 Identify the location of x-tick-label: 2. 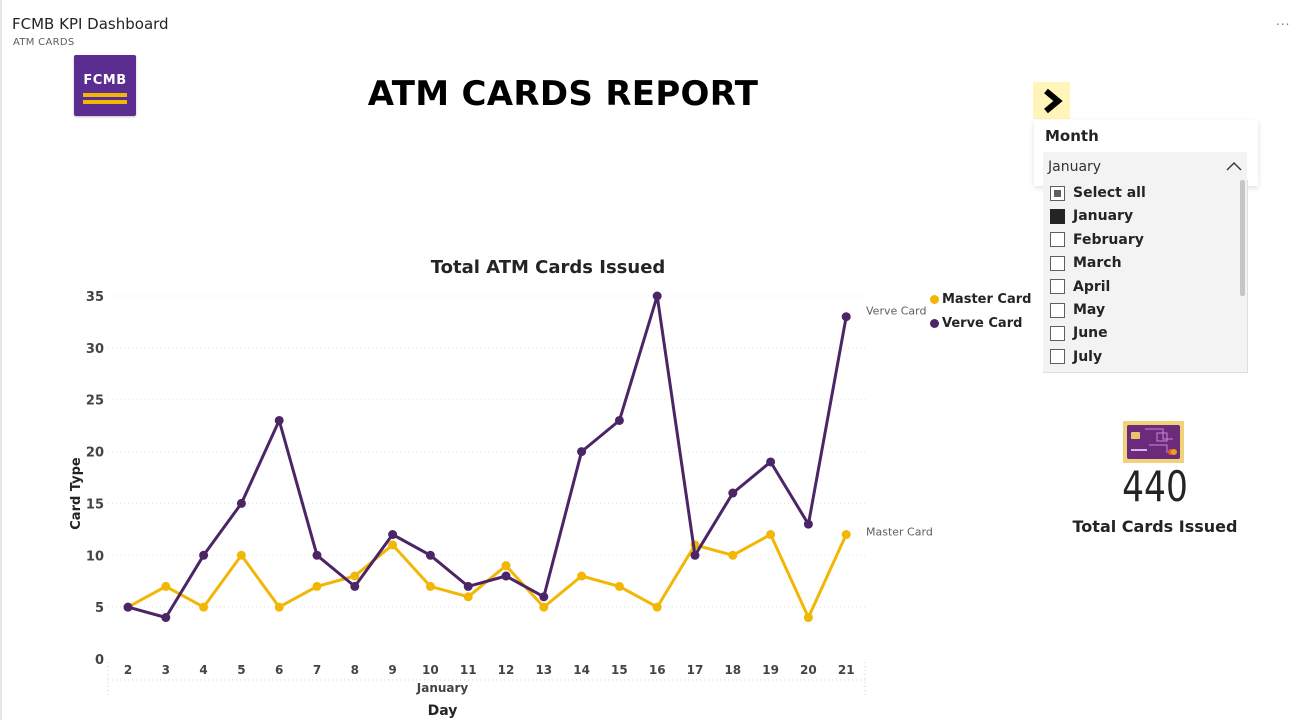
(128, 670).